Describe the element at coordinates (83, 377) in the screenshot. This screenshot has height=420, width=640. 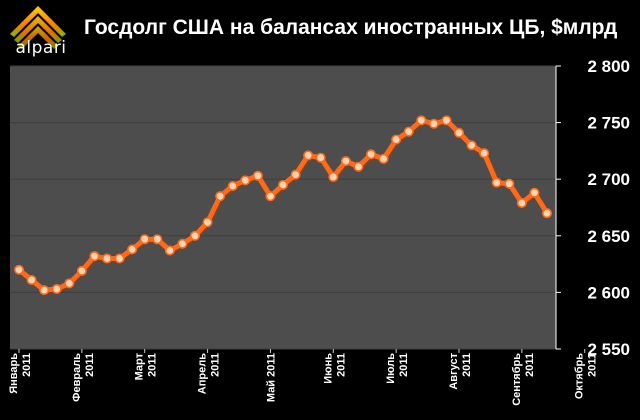
I see `x-tick-label: Февраль 2011` at that location.